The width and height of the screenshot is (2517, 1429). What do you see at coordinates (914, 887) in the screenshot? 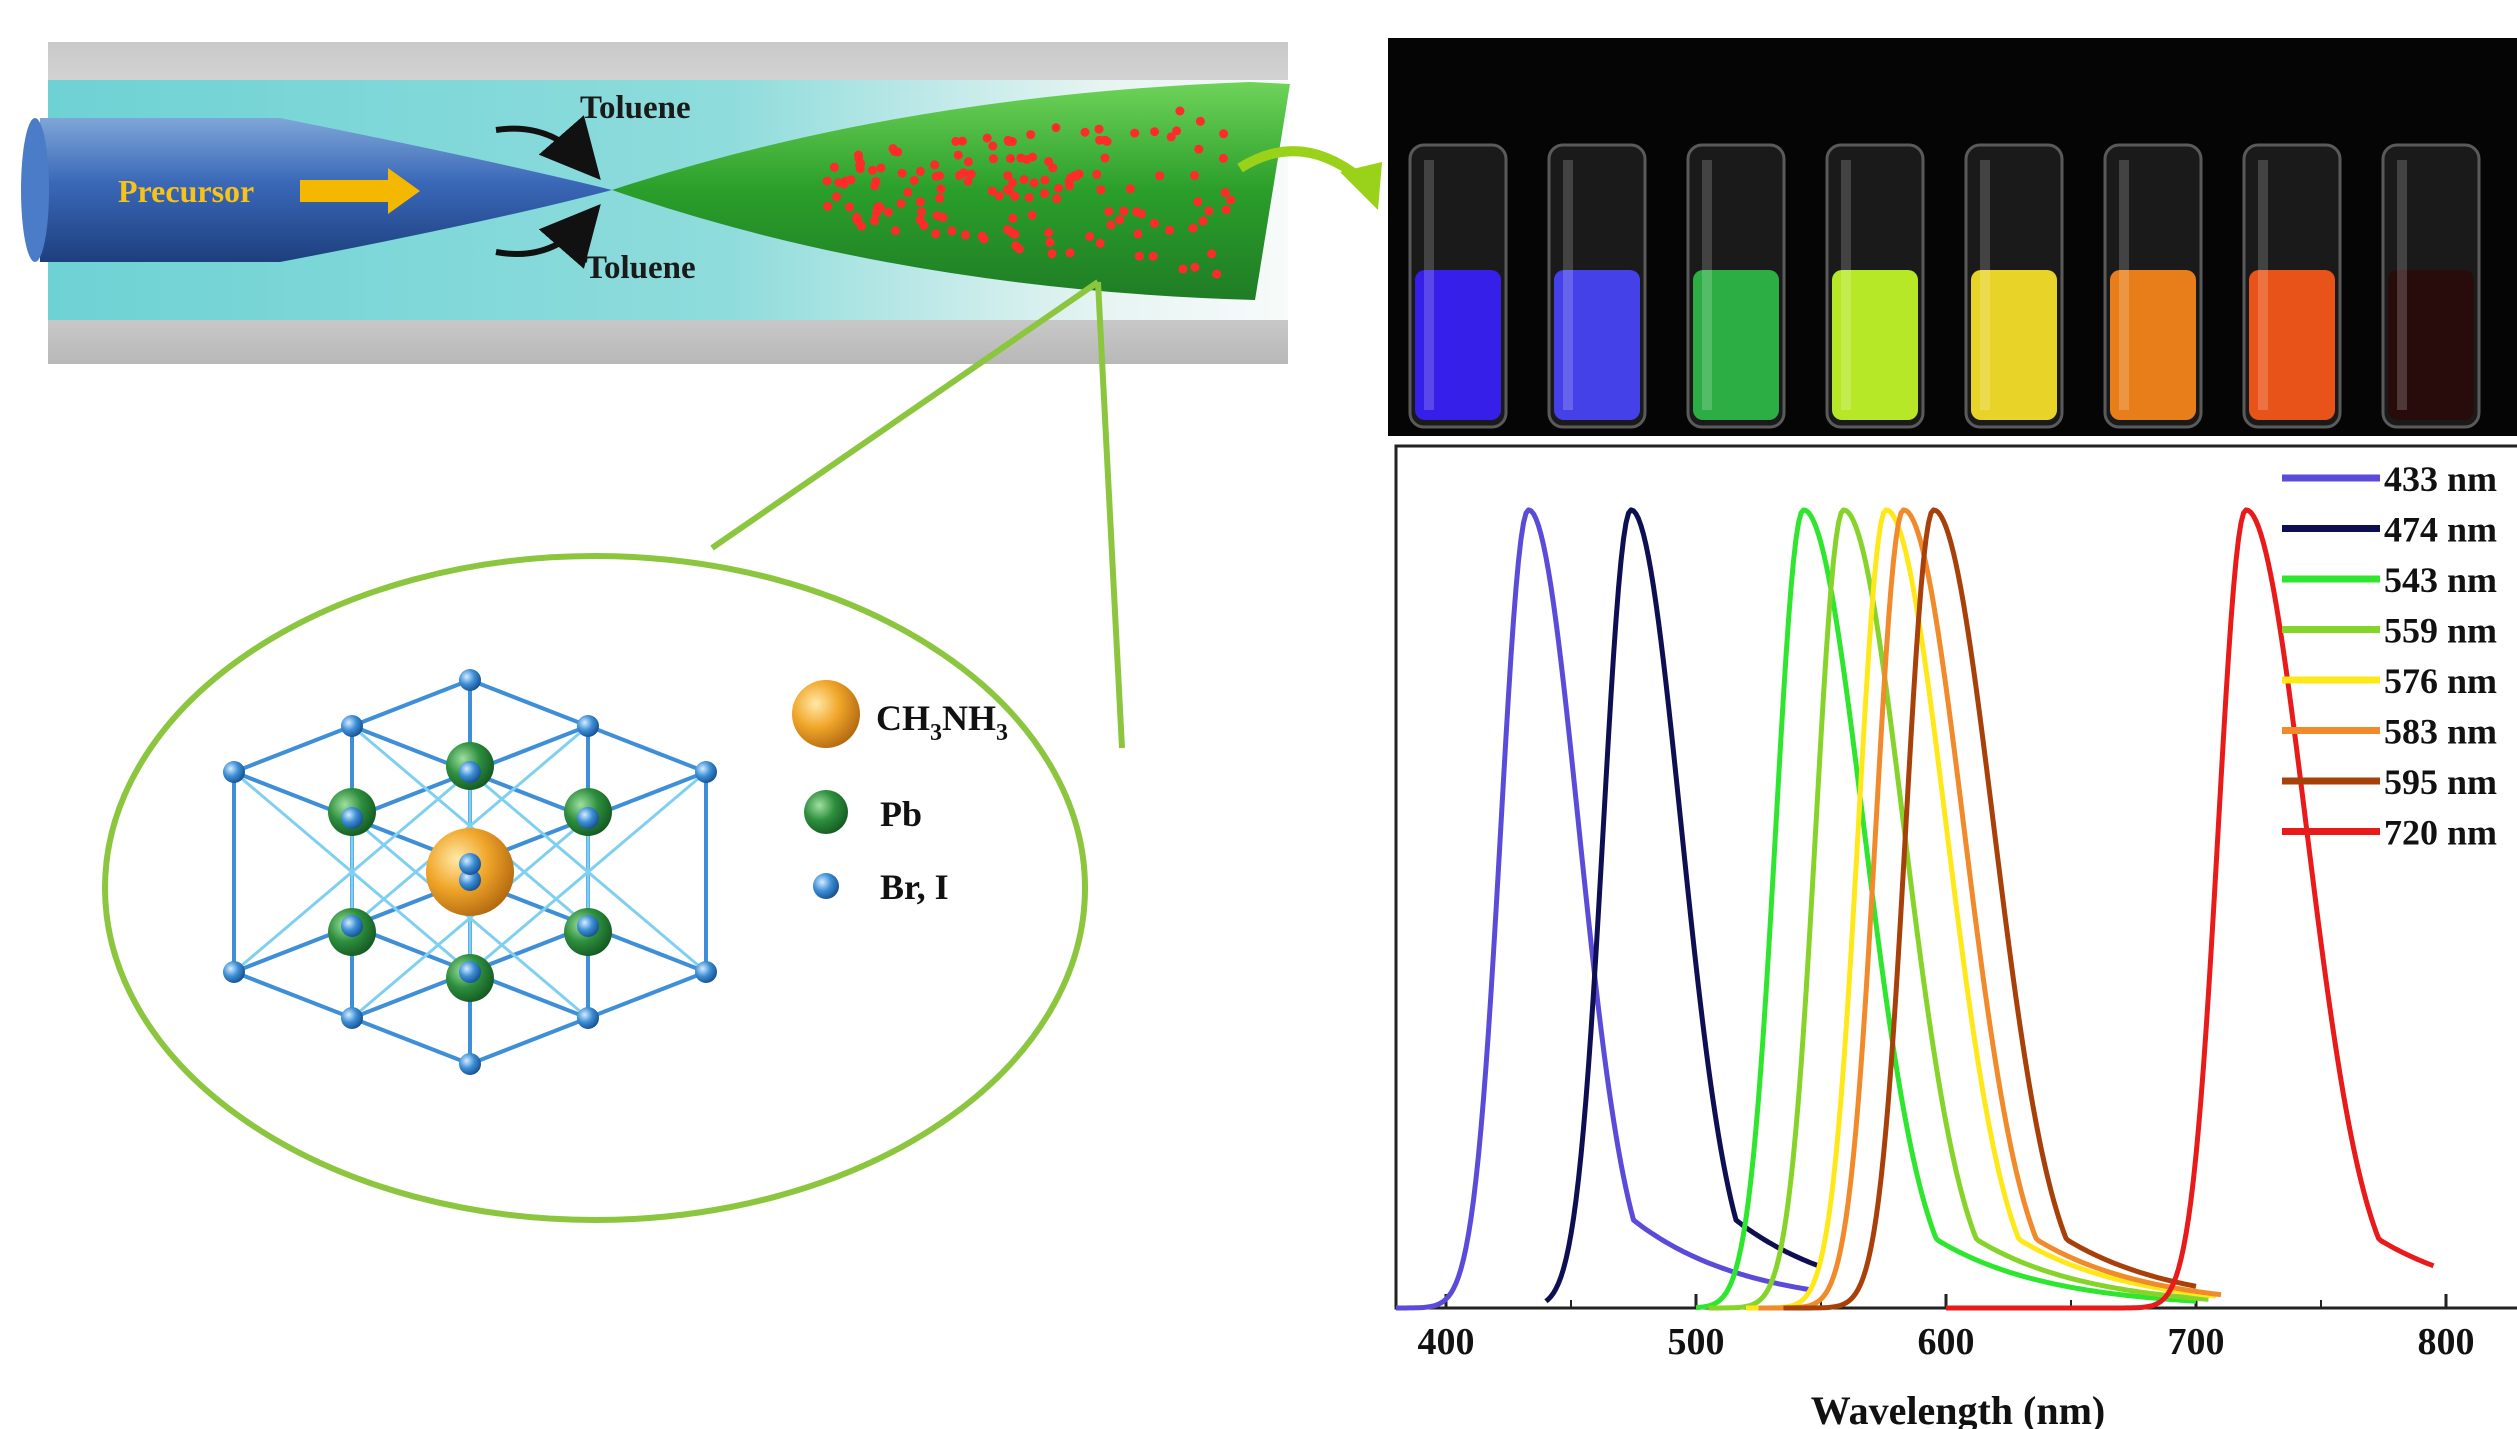
I see `halide-label: Br, I` at bounding box center [914, 887].